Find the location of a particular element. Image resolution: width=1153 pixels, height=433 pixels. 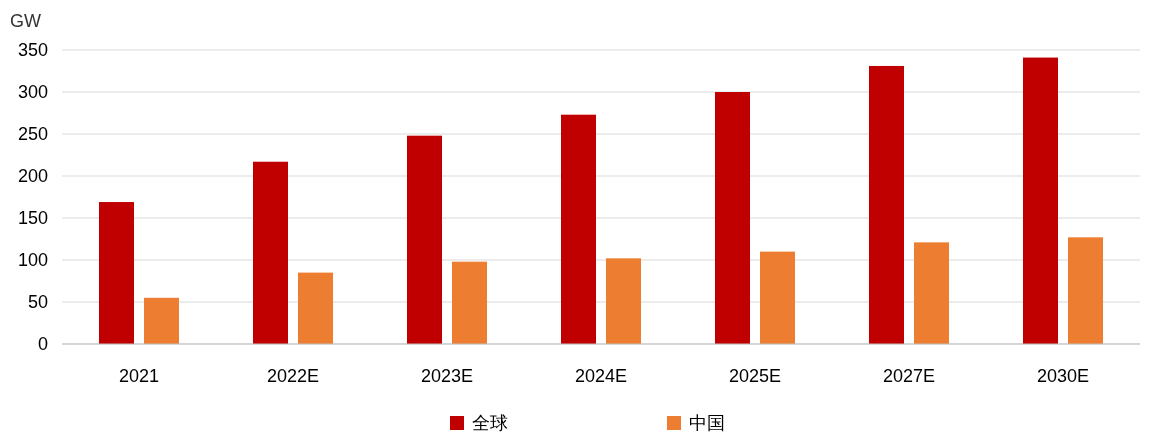

x-tick-label: 2021 is located at coordinates (139, 376).